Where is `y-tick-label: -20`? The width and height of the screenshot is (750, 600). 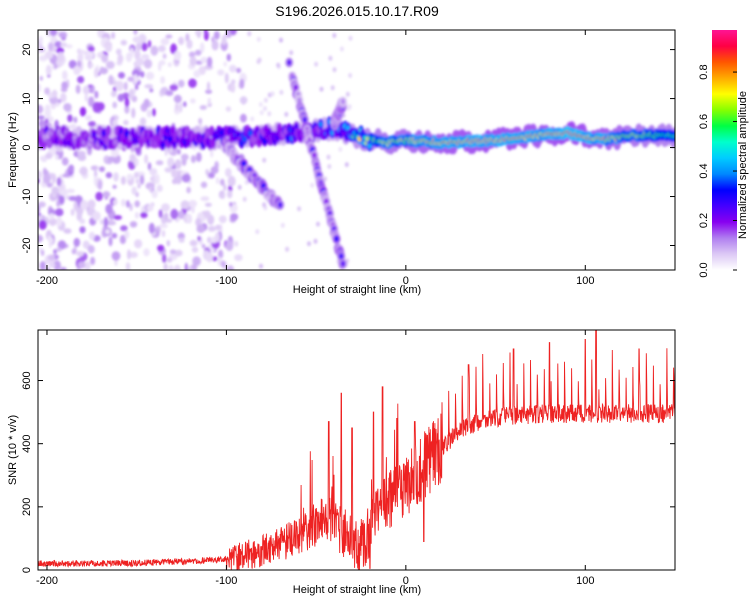
y-tick-label: -20 is located at coordinates (27, 246).